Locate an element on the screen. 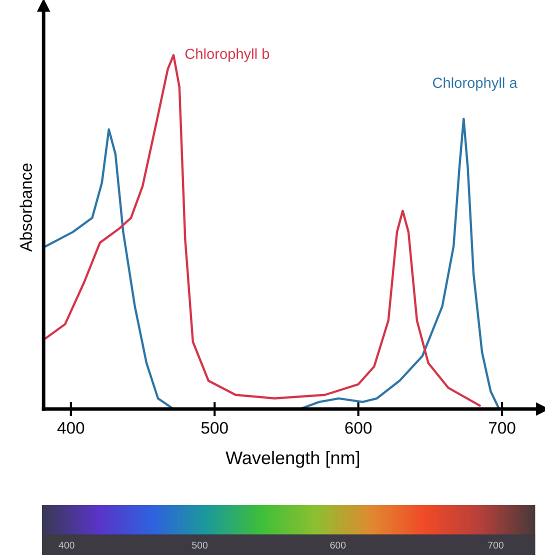 This screenshot has width=545, height=555. x-axis-title: Wavelength [nm] is located at coordinates (293, 459).